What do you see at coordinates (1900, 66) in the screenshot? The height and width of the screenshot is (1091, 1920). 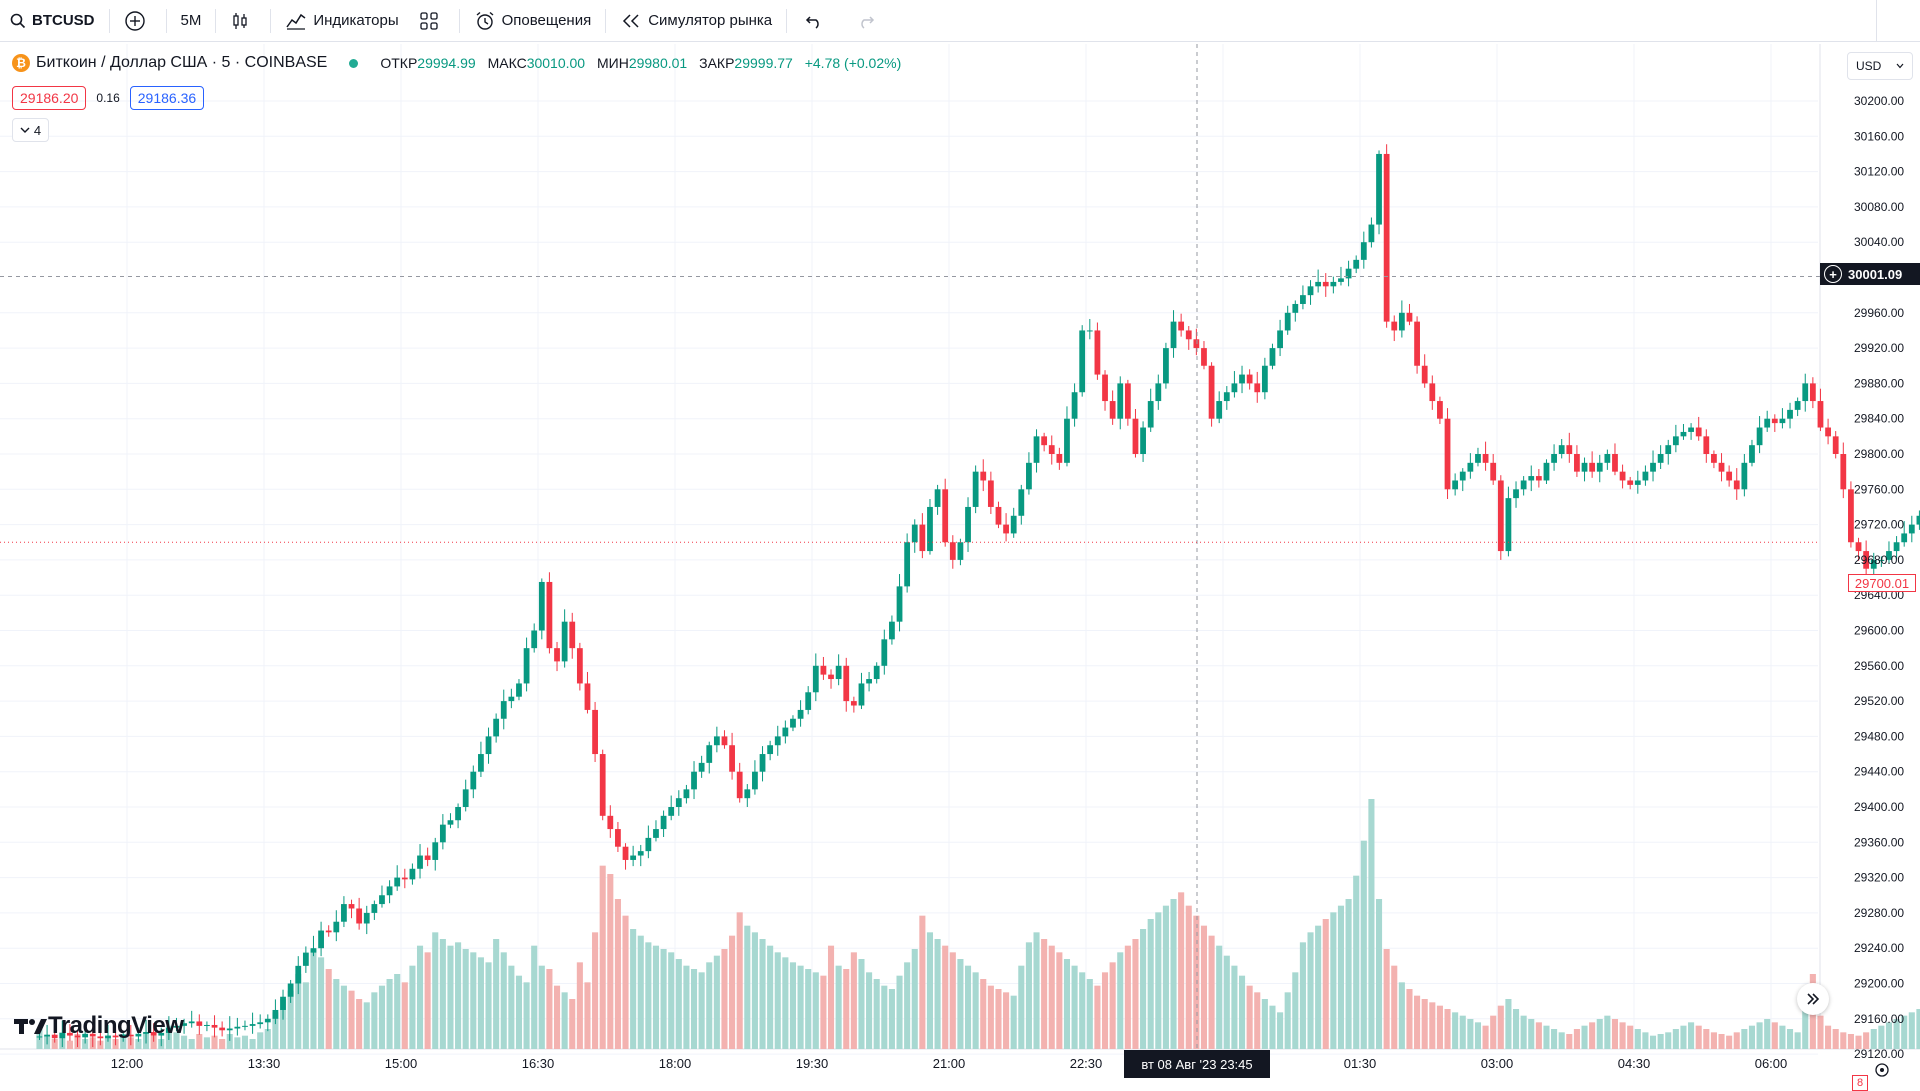 I see `chevron-down-icon` at bounding box center [1900, 66].